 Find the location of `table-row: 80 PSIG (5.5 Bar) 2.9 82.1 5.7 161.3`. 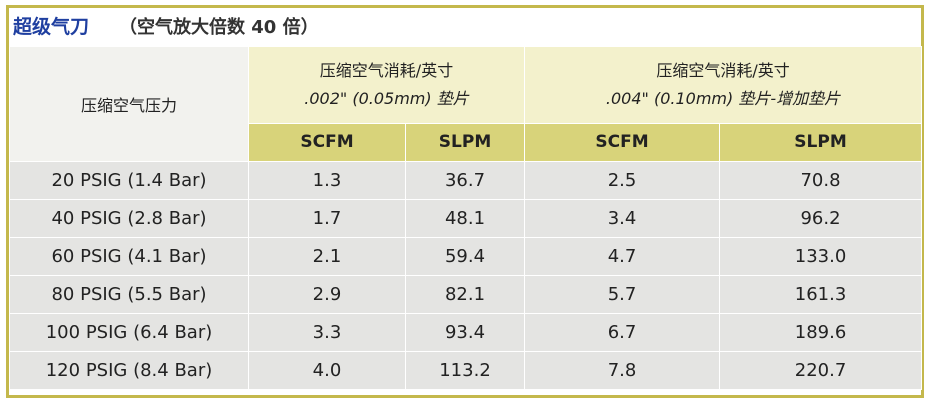

table-row: 80 PSIG (5.5 Bar) 2.9 82.1 5.7 161.3 is located at coordinates (466, 294).